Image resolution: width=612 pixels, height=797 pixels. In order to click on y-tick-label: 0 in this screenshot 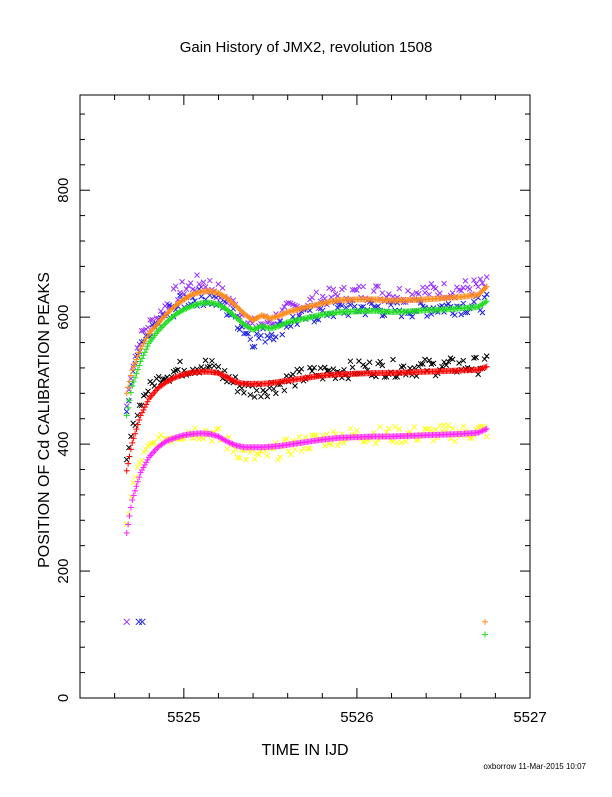, I will do `click(63, 698)`.